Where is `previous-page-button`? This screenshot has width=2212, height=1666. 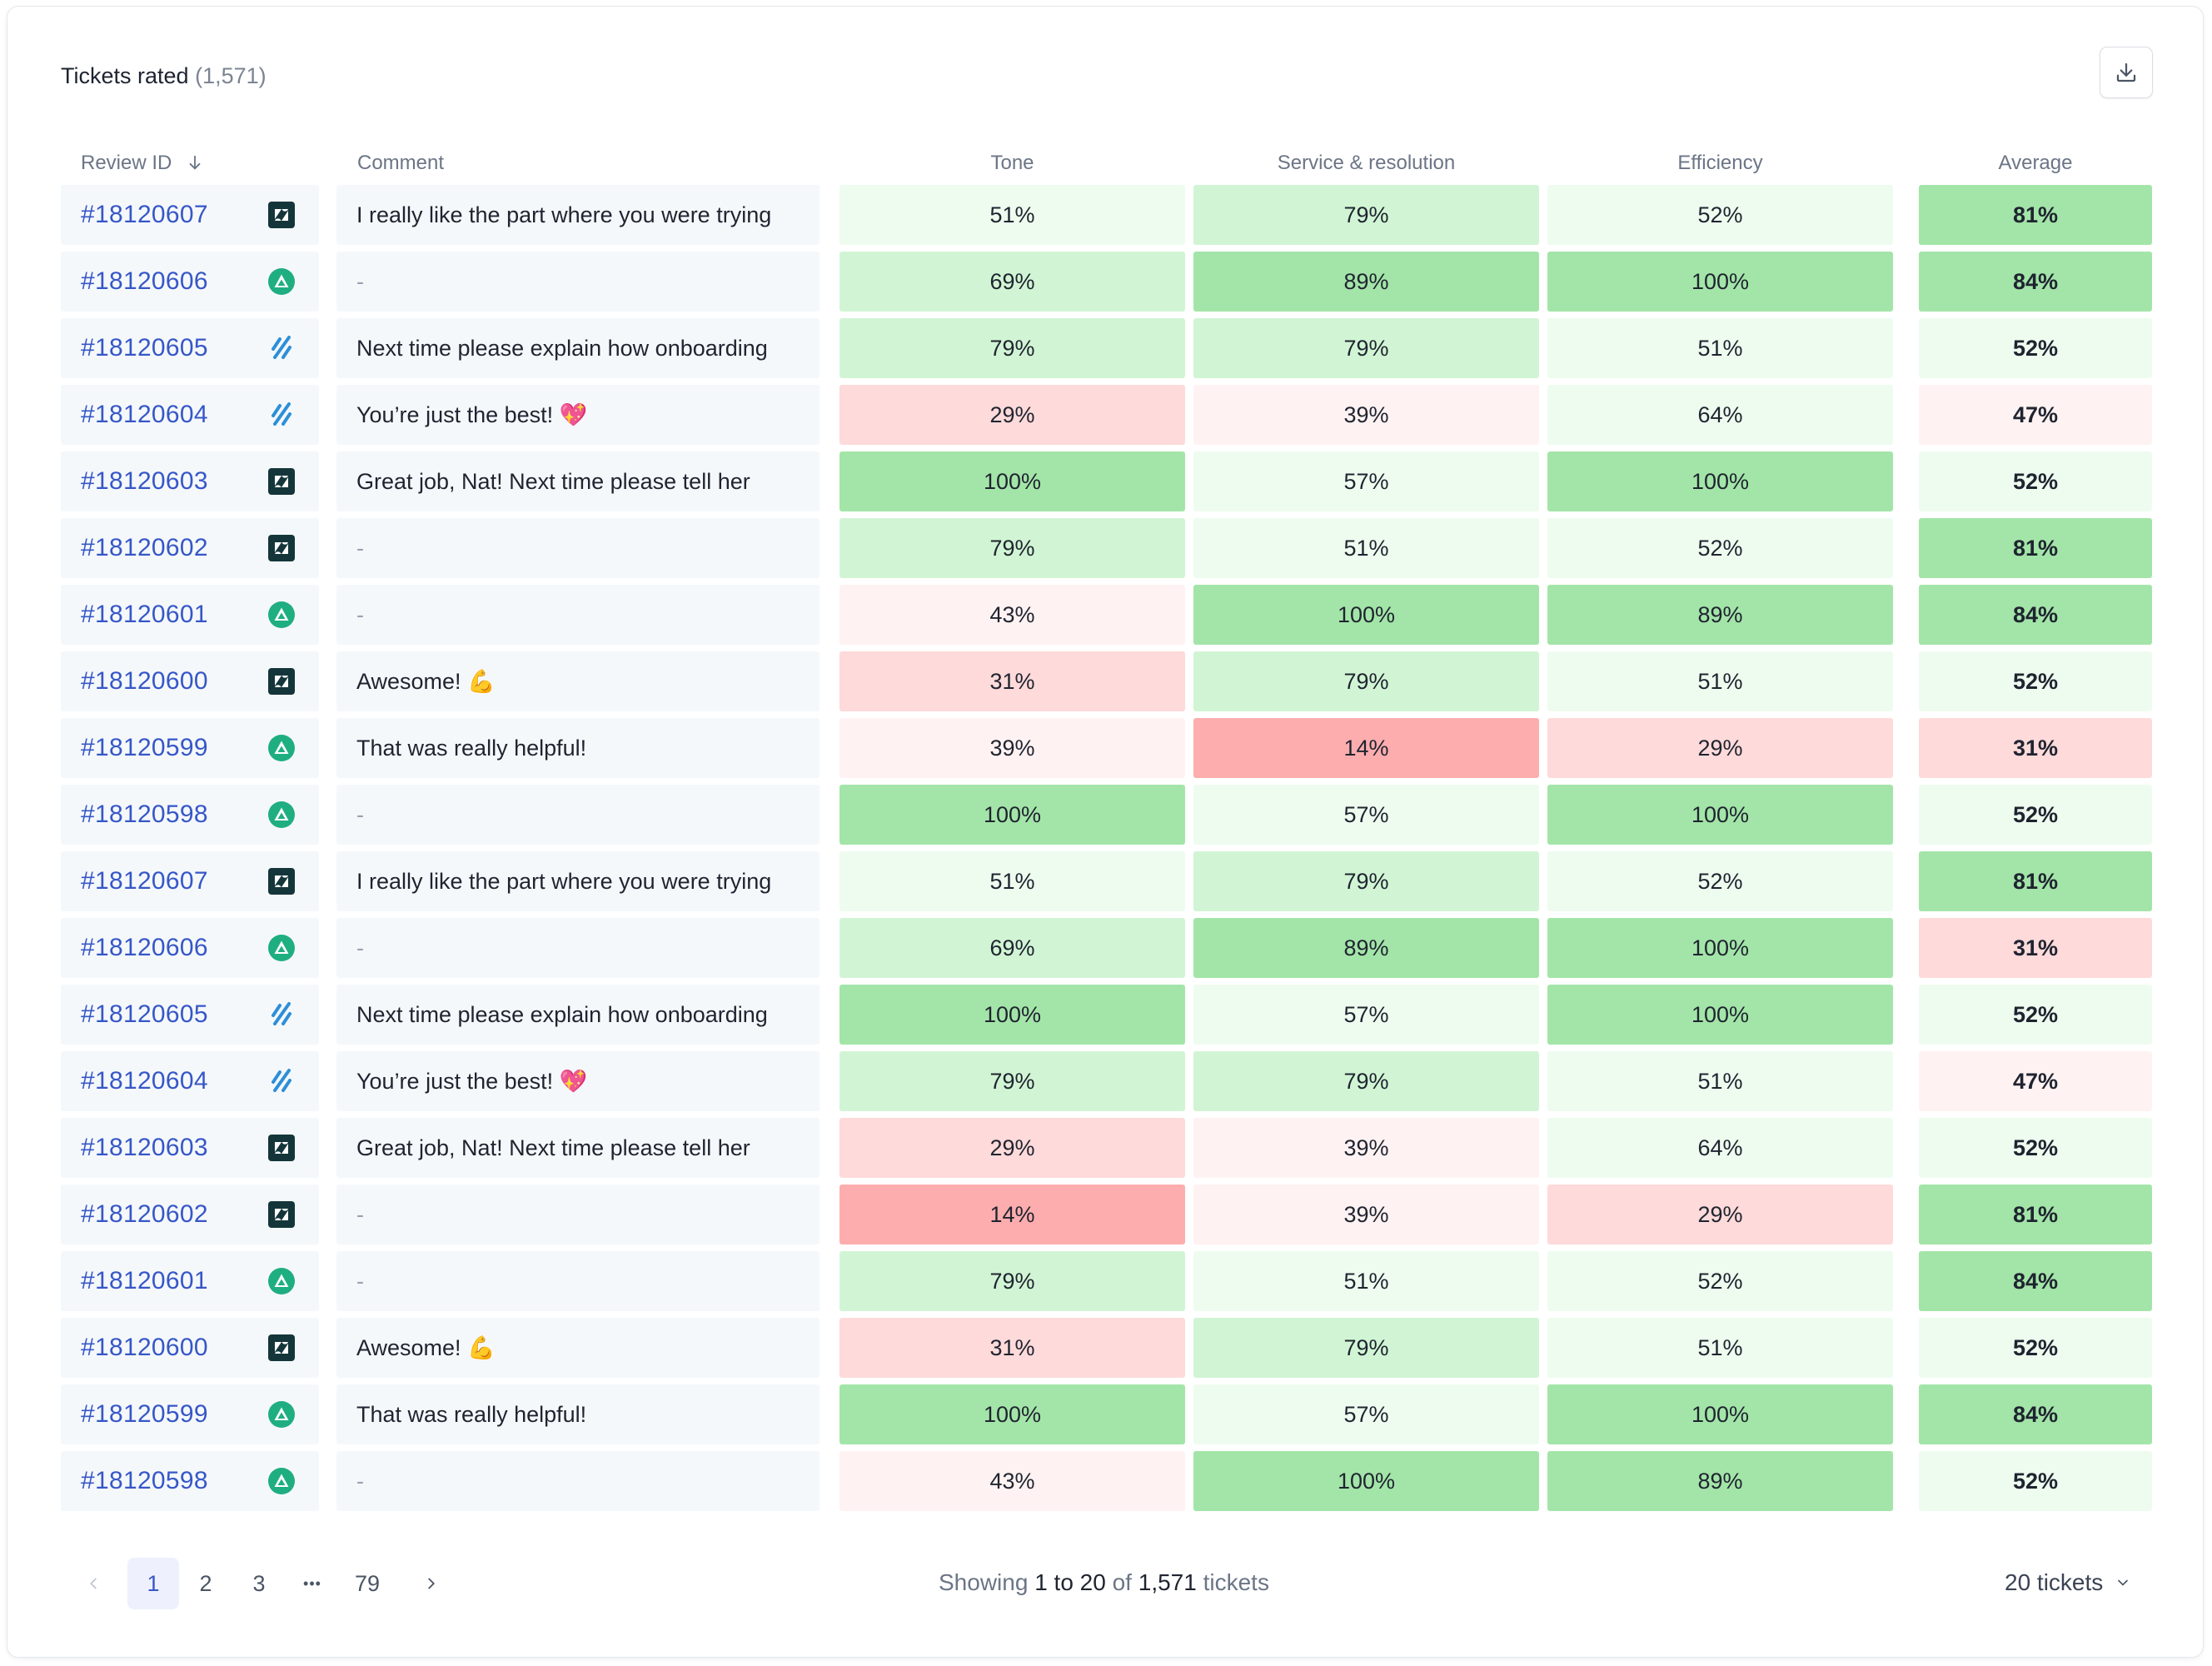 previous-page-button is located at coordinates (93, 1583).